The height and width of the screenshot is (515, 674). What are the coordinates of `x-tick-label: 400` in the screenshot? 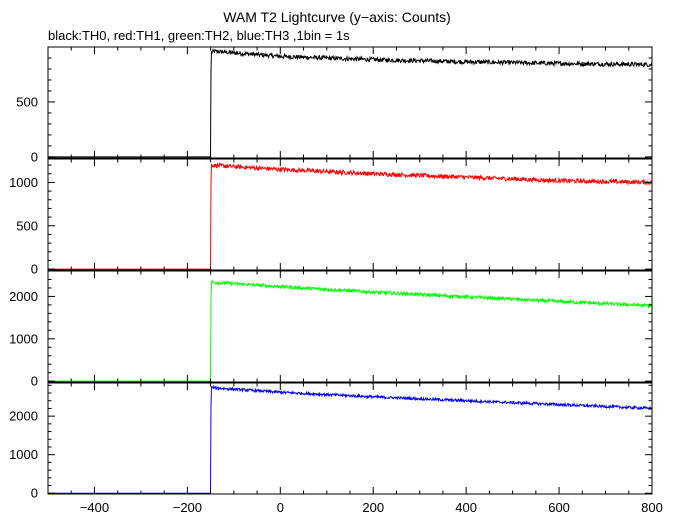 It's located at (466, 507).